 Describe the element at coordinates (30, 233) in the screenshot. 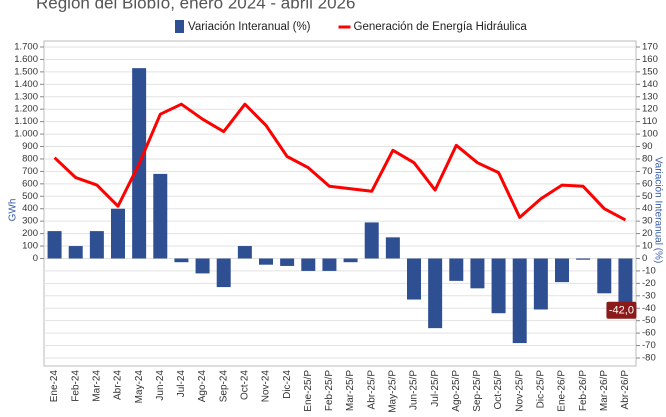

I see `y-tick-label: 200` at that location.